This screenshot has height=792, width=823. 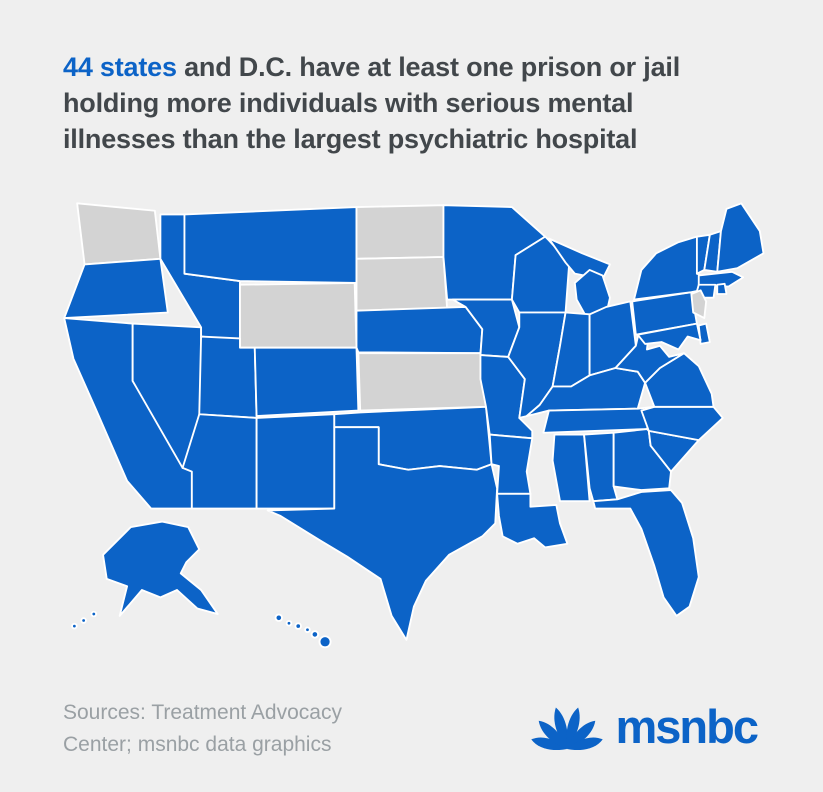 I want to click on state-sd, so click(x=402, y=284).